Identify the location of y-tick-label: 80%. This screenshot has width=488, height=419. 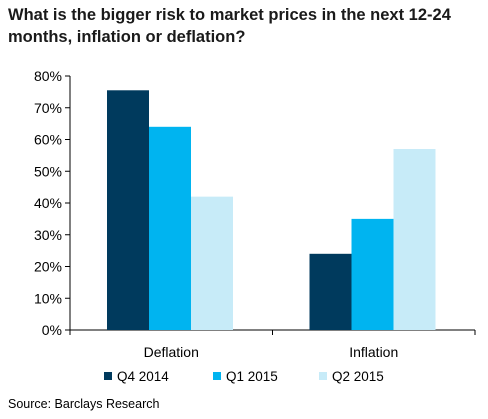
(48, 76).